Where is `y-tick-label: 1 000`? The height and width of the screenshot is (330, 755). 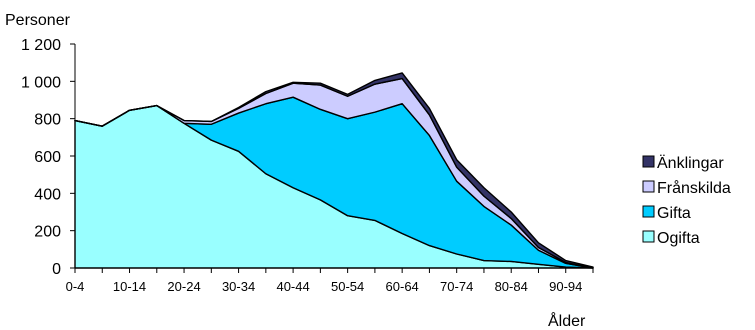
y-tick-label: 1 000 is located at coordinates (41, 82).